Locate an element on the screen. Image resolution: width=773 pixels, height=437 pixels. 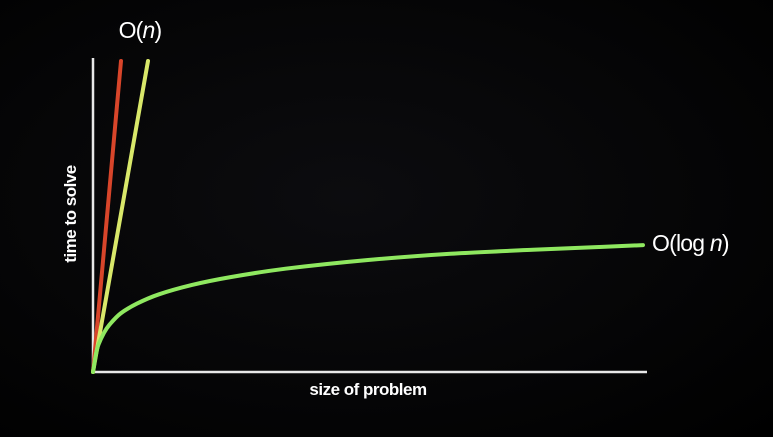
series-label-o-log-n-prefix: O(log is located at coordinates (681, 243).